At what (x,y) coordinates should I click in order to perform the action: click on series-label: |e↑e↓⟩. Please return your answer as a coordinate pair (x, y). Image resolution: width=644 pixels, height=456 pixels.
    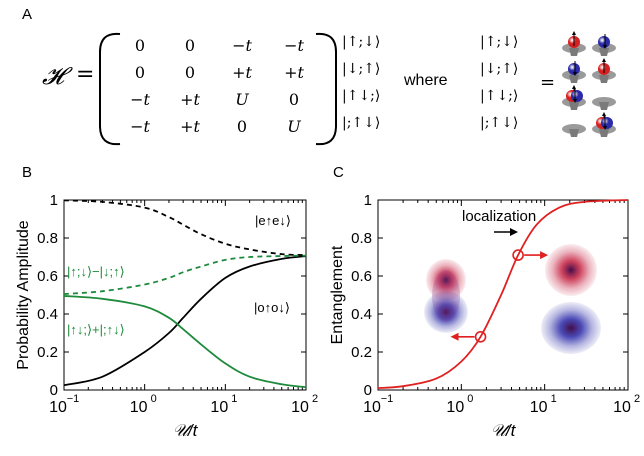
    Looking at the image, I should click on (273, 220).